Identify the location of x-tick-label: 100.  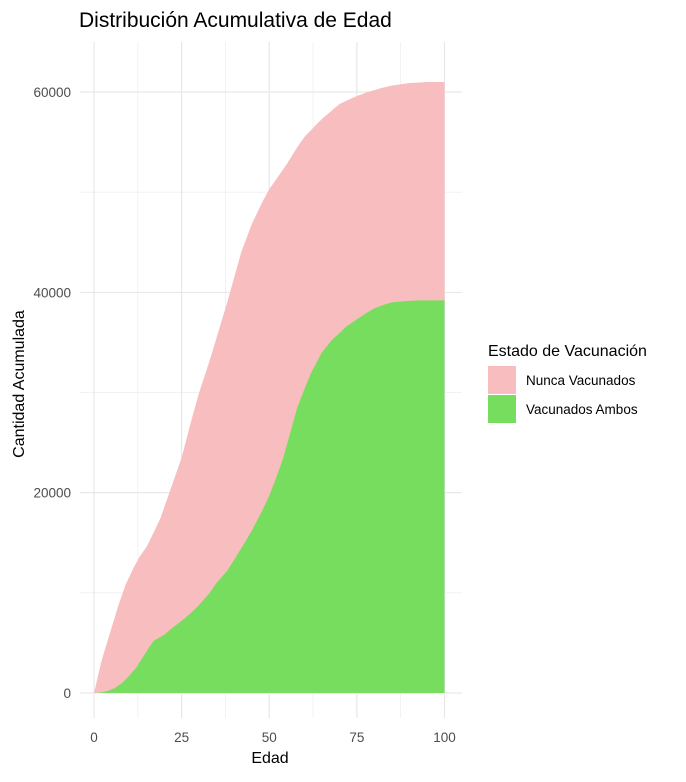
(444, 737).